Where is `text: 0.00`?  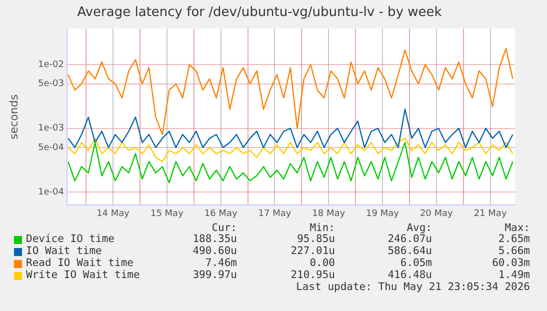
text: 0.00 is located at coordinates (322, 263).